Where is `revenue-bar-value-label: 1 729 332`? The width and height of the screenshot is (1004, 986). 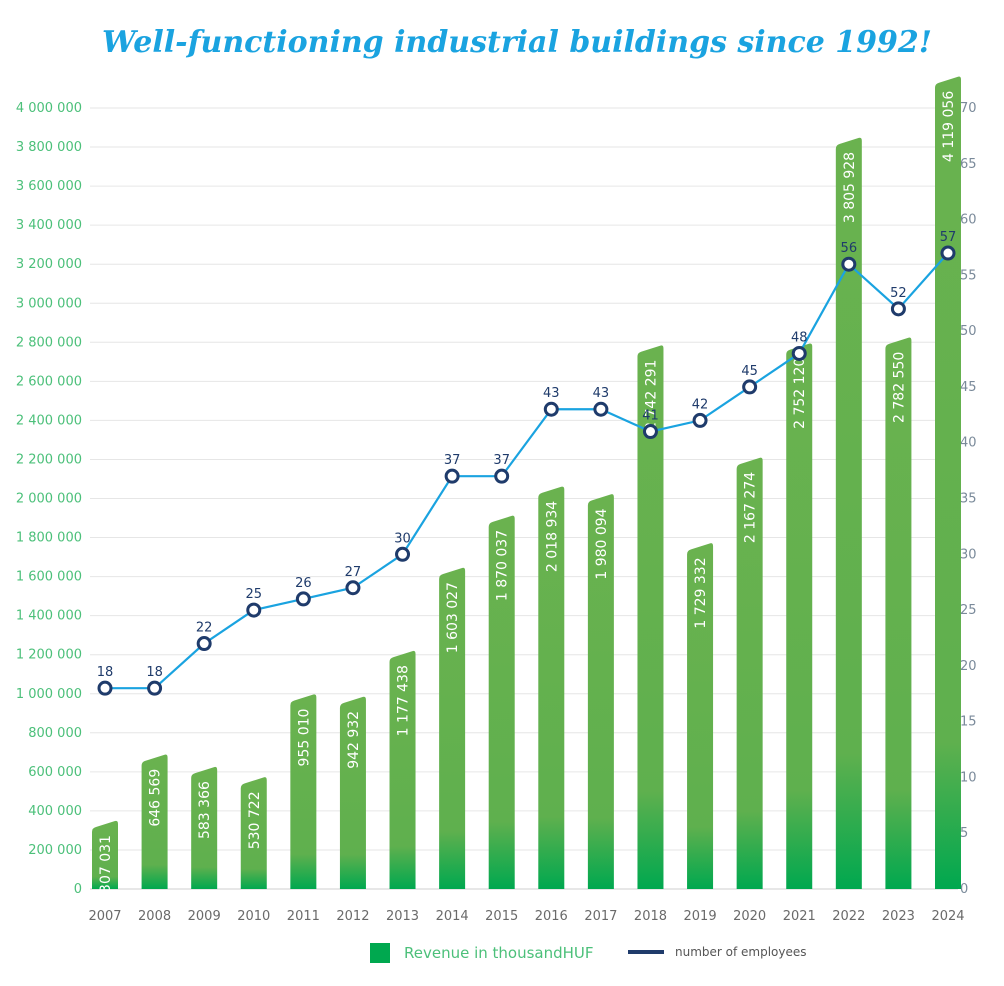
revenue-bar-value-label: 1 729 332 is located at coordinates (701, 592).